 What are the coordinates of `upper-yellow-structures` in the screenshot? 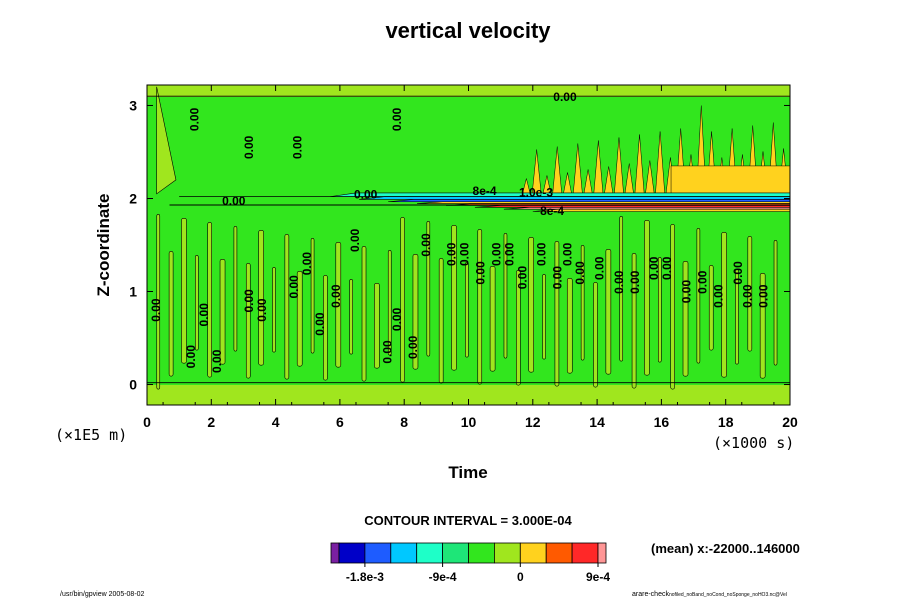 It's located at (473, 142).